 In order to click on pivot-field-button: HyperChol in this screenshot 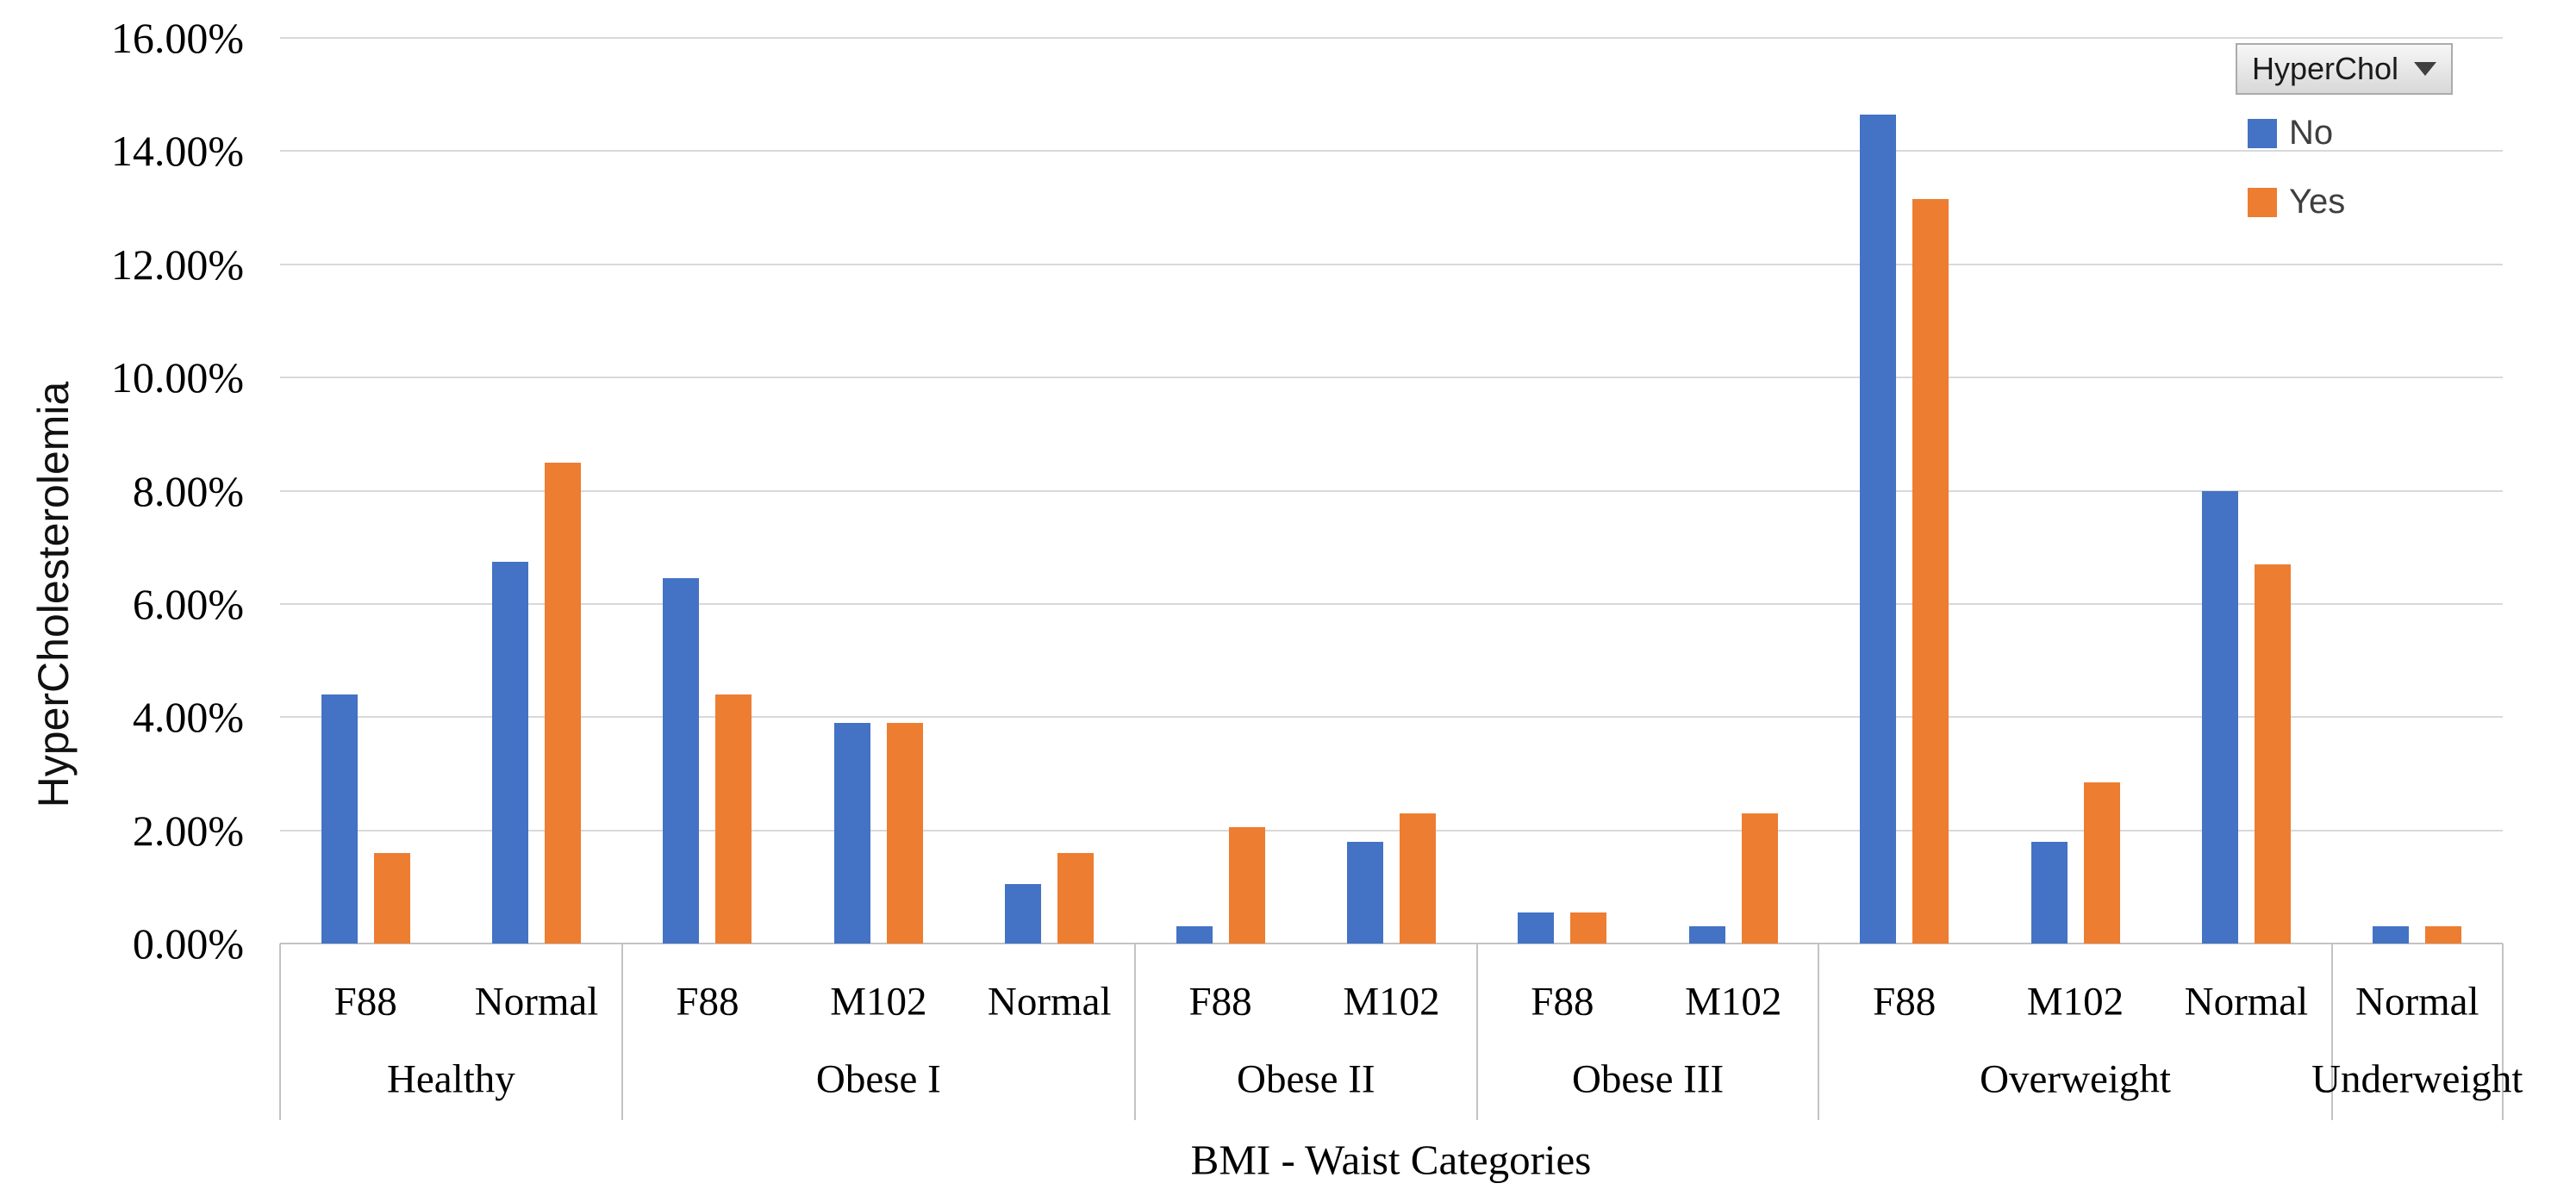, I will do `click(2344, 69)`.